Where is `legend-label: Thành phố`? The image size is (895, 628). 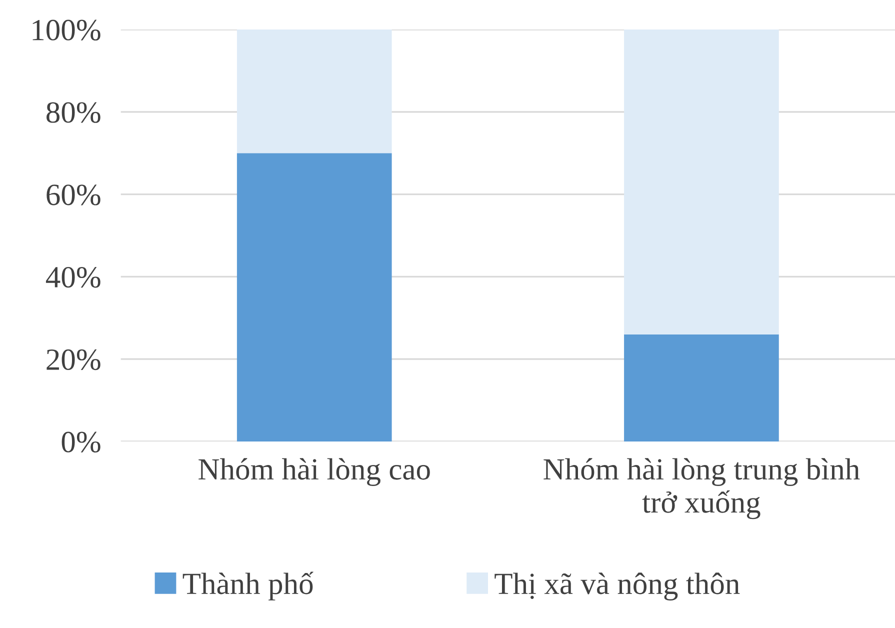
legend-label: Thành phố is located at coordinates (248, 586).